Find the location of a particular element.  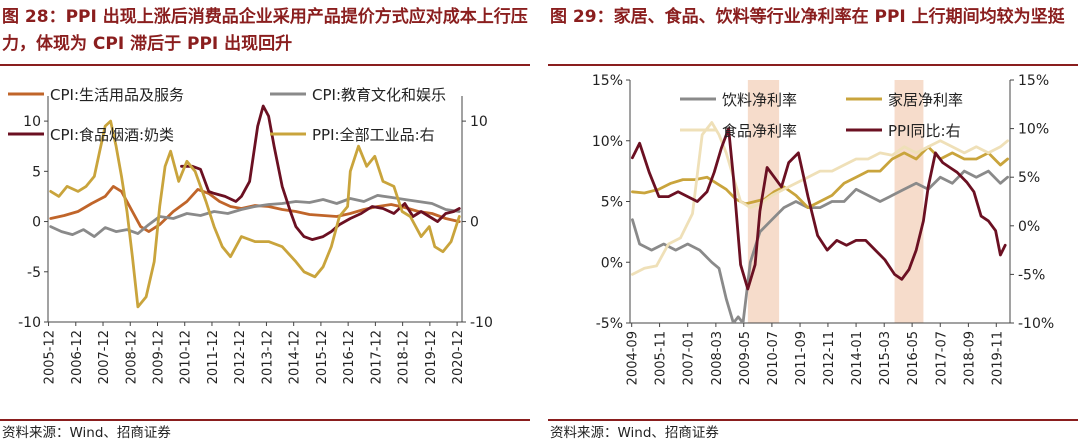

y-tick-label-right: -10% is located at coordinates (1036, 324).